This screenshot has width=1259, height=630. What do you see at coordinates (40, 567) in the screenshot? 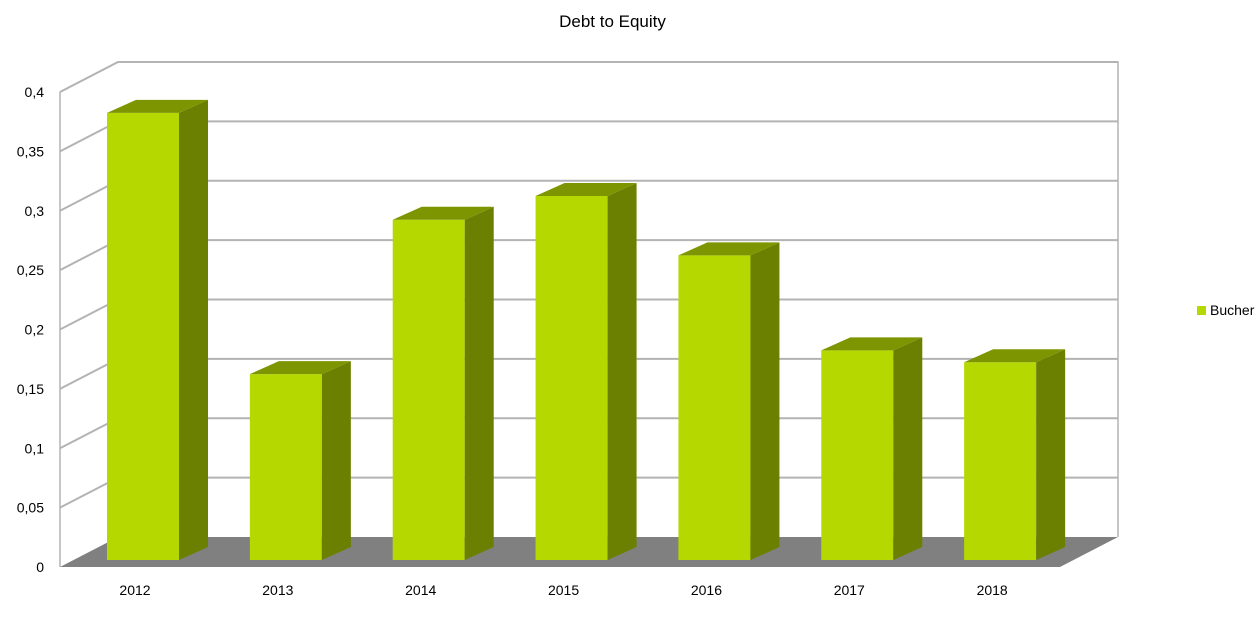
I see `y-tick-label: 0` at bounding box center [40, 567].